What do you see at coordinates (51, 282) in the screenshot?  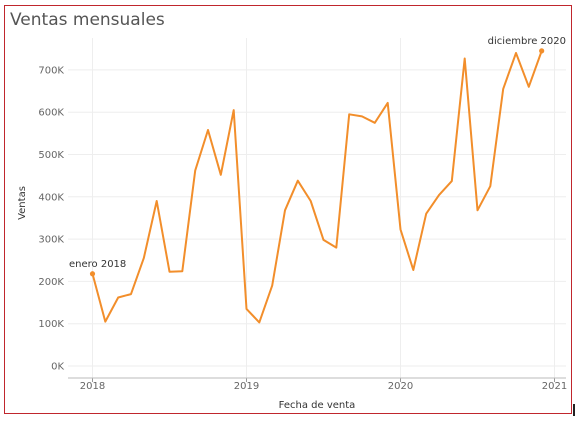 I see `y-tick-label: 200K` at bounding box center [51, 282].